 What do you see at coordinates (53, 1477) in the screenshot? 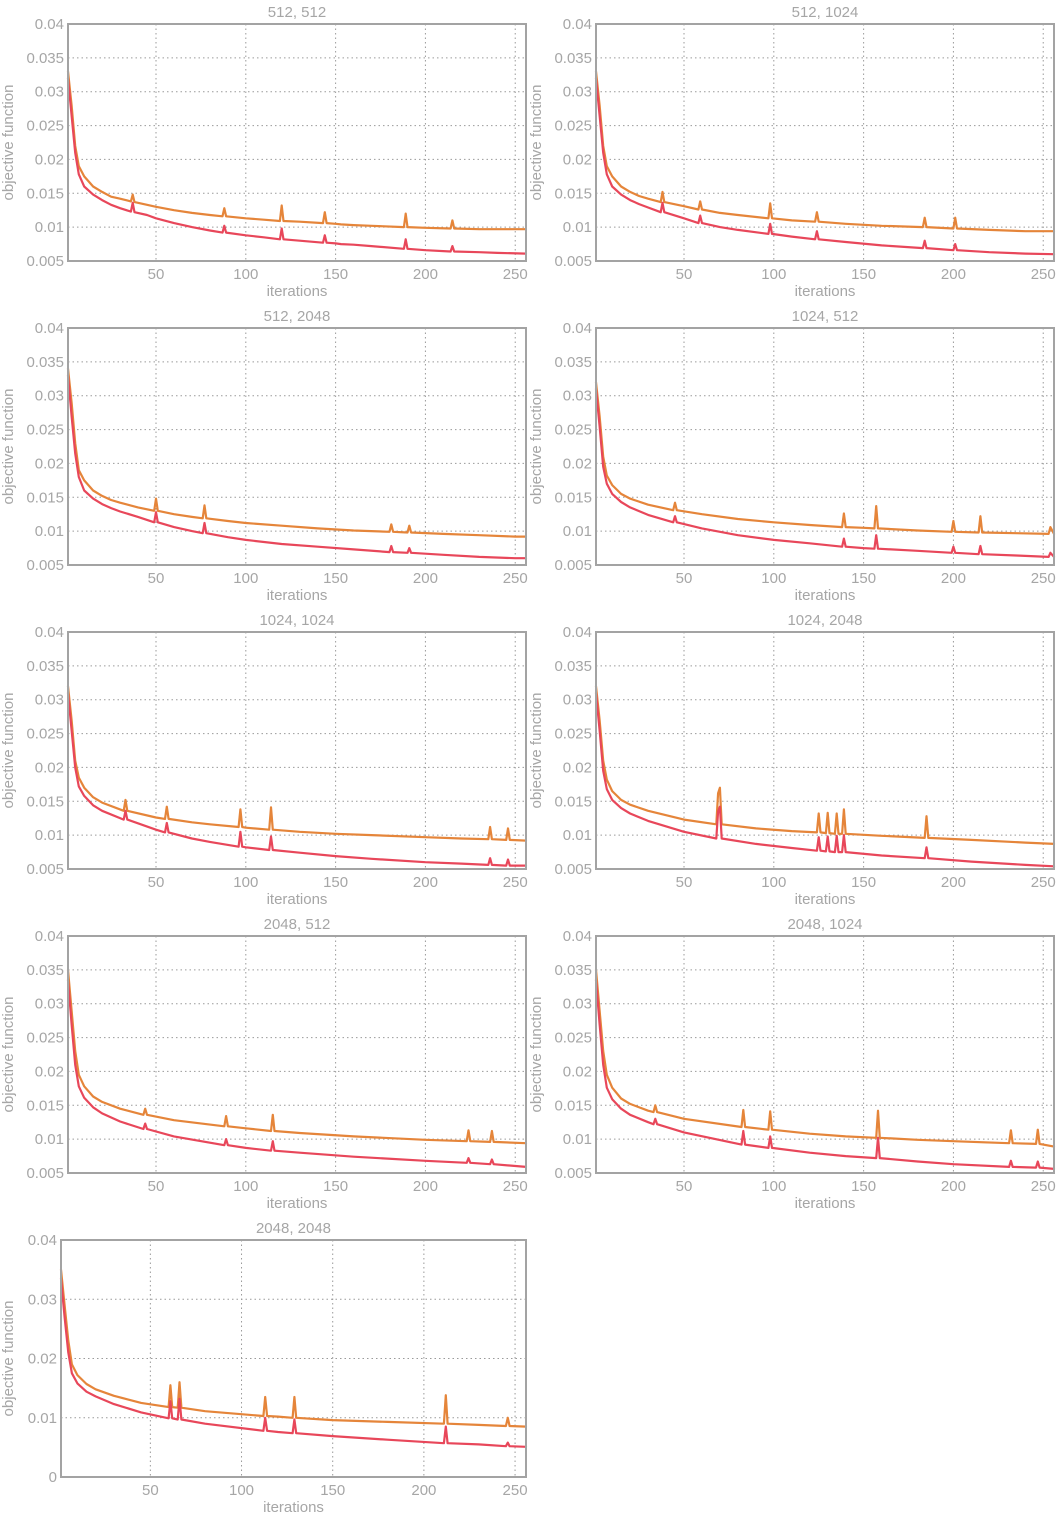
I see `y-tick-label: 0` at bounding box center [53, 1477].